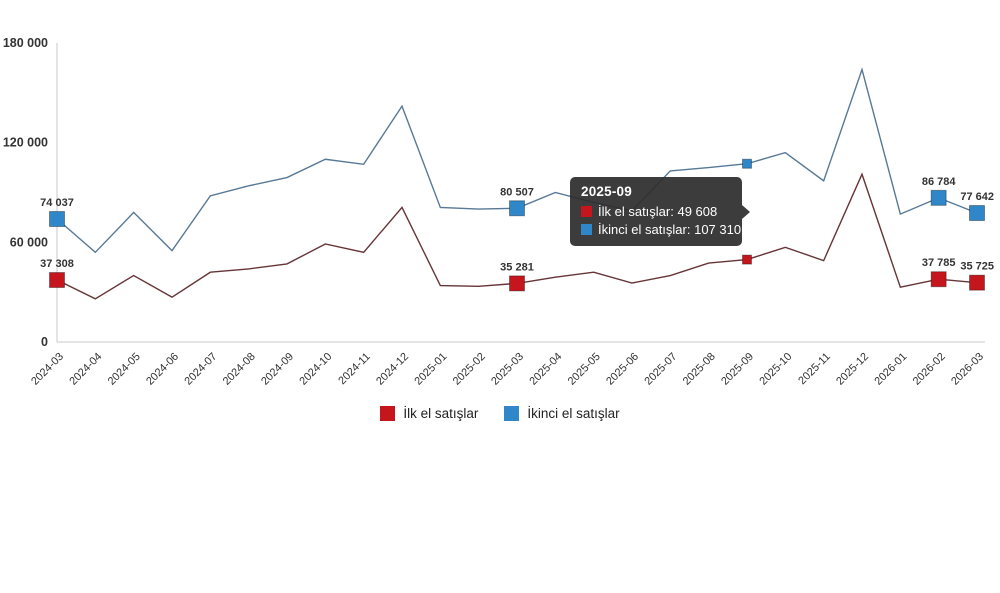 The image size is (1000, 593). Describe the element at coordinates (441, 413) in the screenshot. I see `legend-label-first-hand: İlk el satışlar` at that location.